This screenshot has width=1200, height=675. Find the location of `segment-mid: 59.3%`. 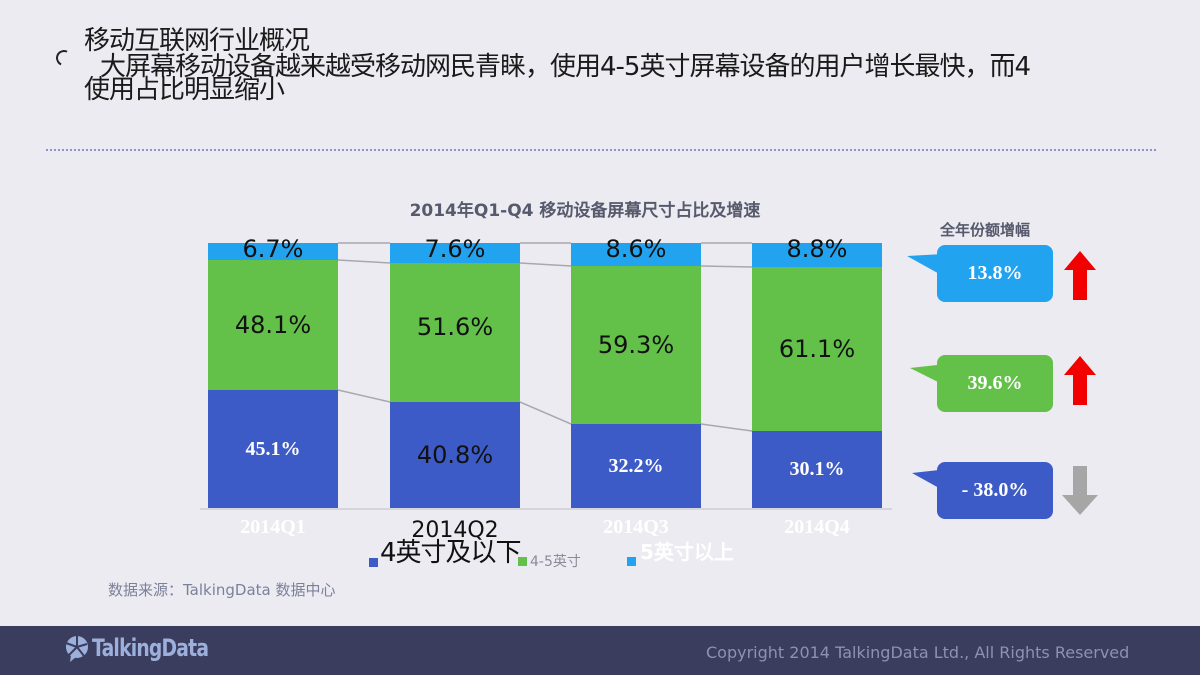

segment-mid: 59.3% is located at coordinates (636, 345).